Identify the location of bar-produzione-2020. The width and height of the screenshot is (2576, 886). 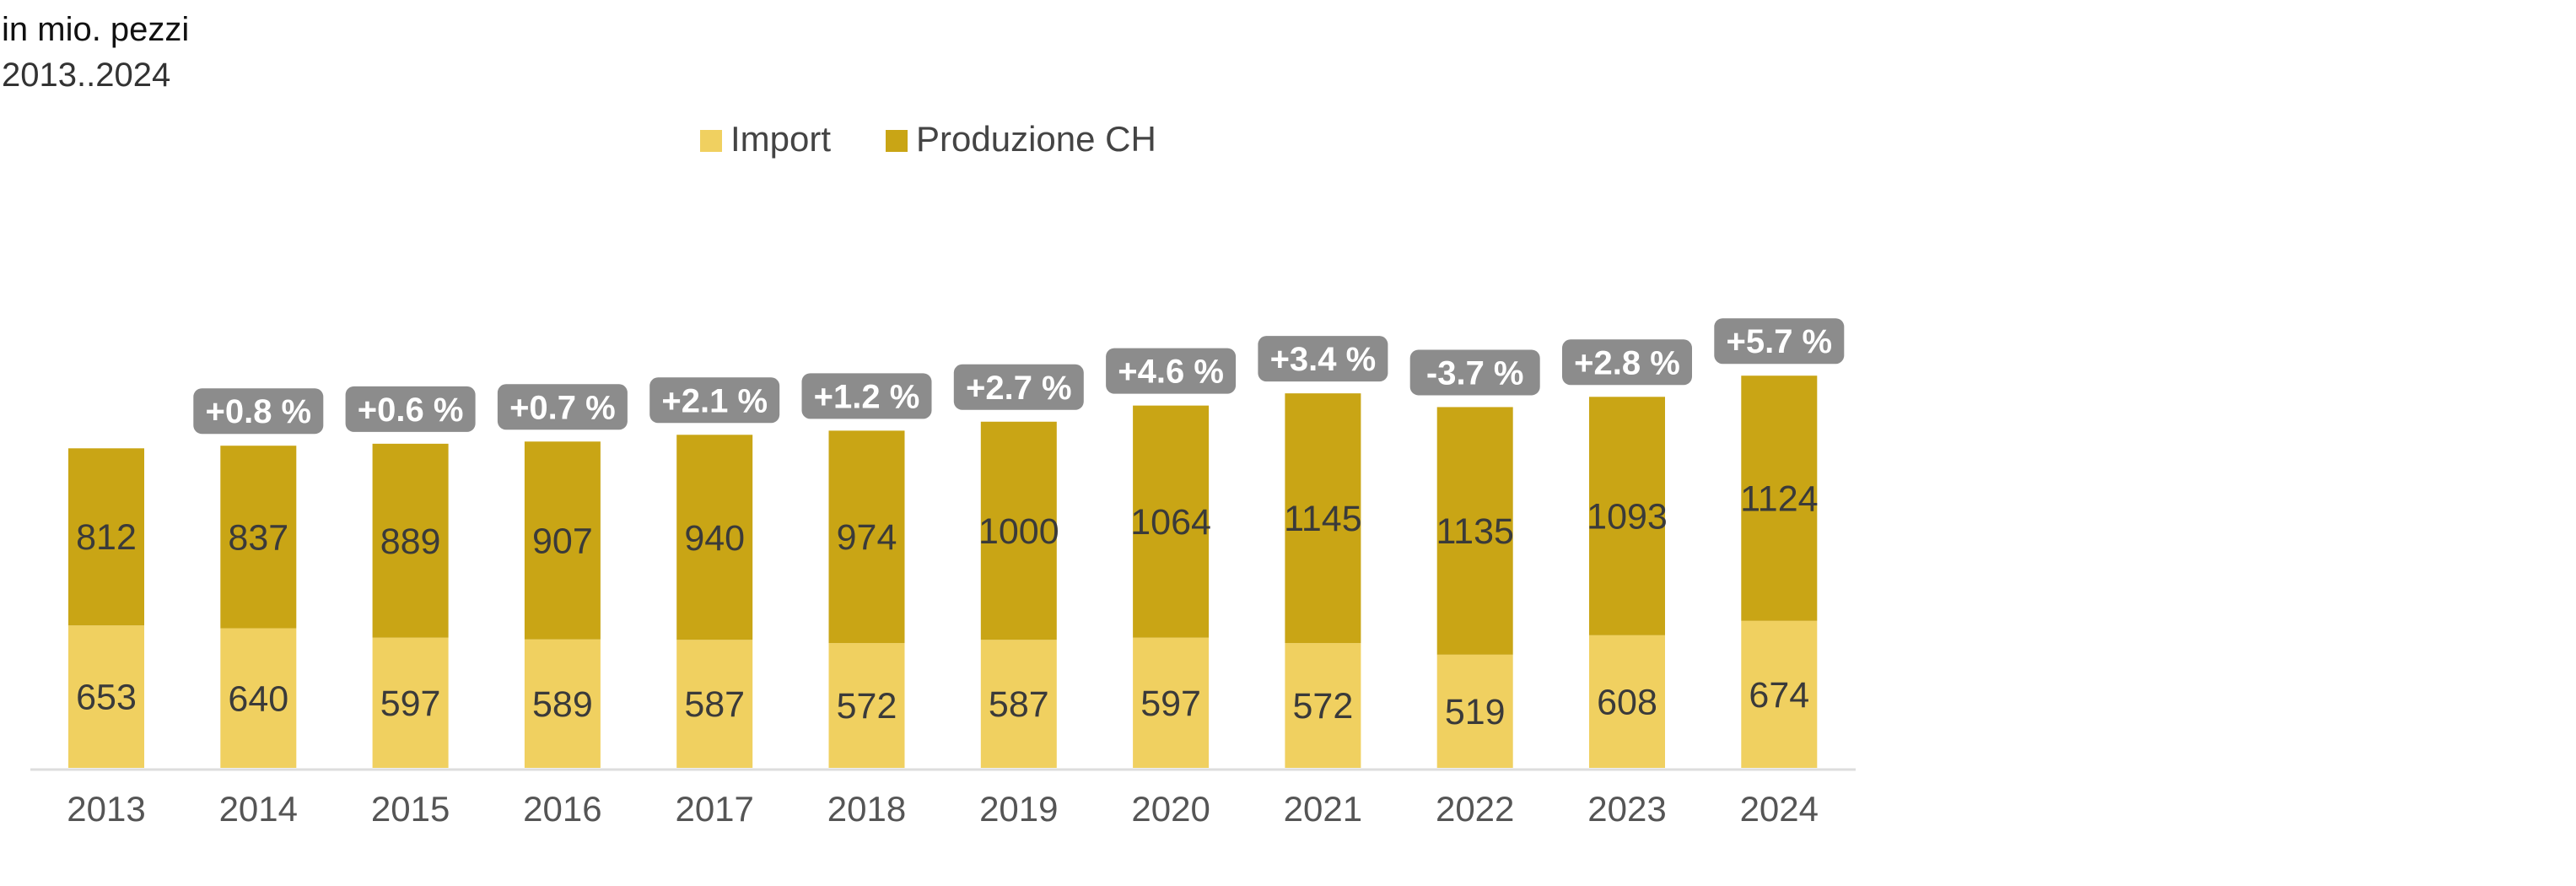
(1171, 521).